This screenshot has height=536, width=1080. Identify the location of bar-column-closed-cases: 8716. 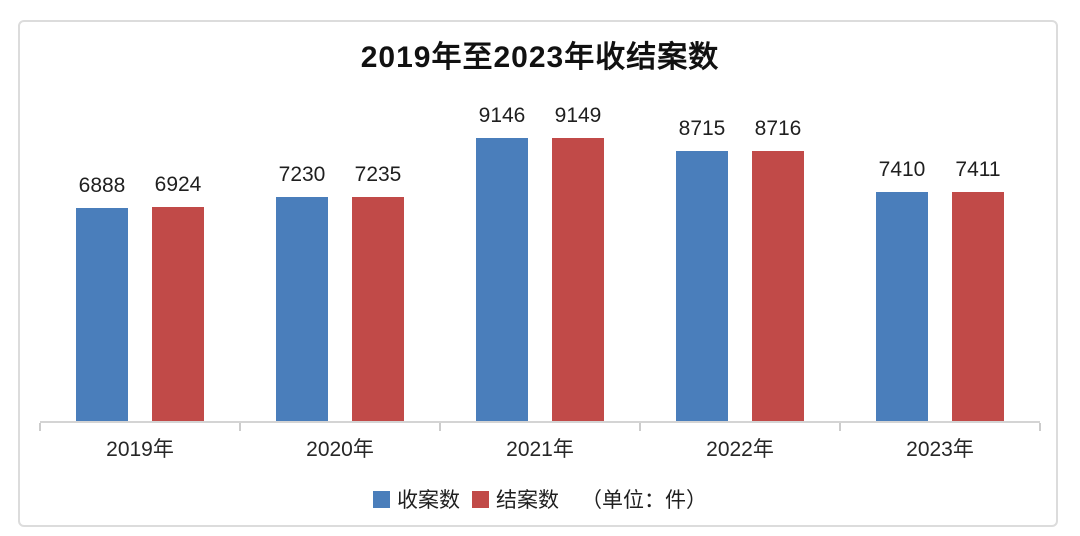
(778, 268).